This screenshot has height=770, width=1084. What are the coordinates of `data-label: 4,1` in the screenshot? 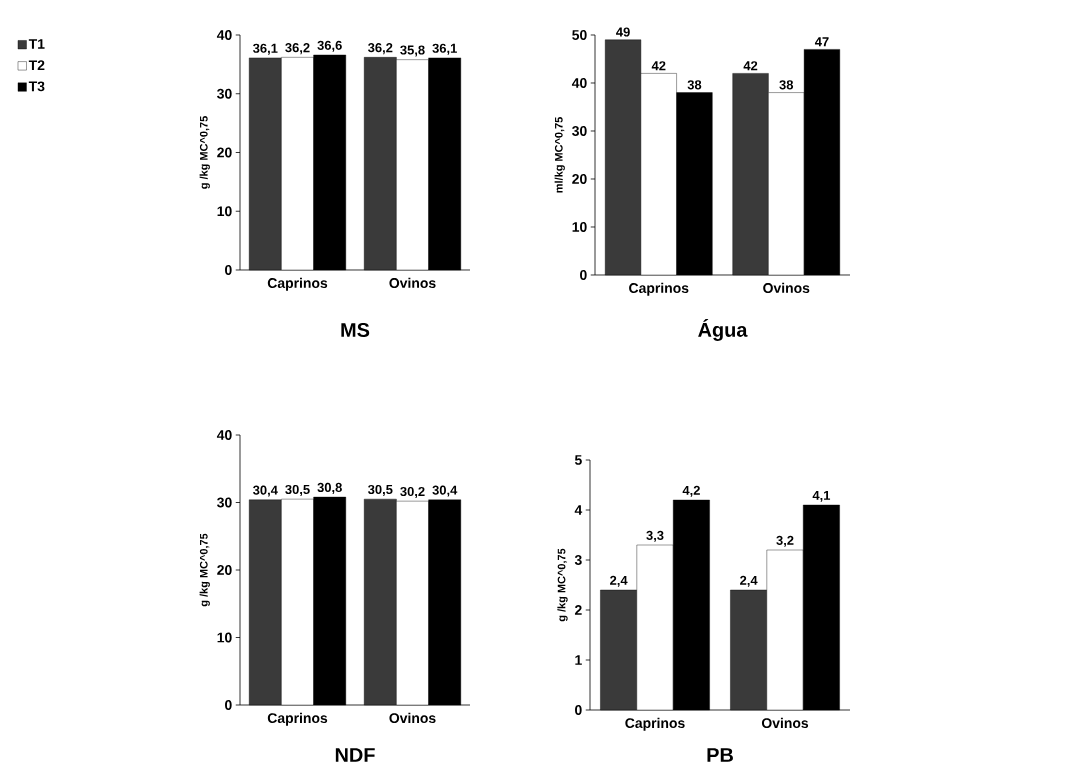 It's located at (821, 496).